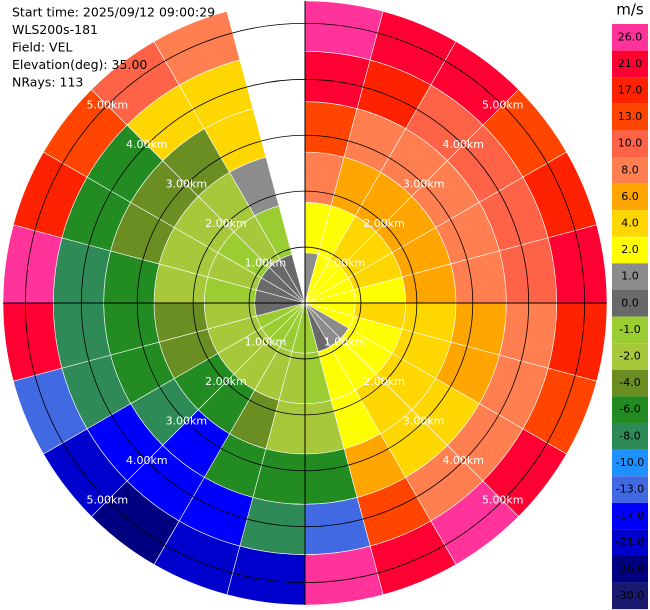 The height and width of the screenshot is (610, 650). I want to click on colorbar-label: 0.0, so click(630, 302).